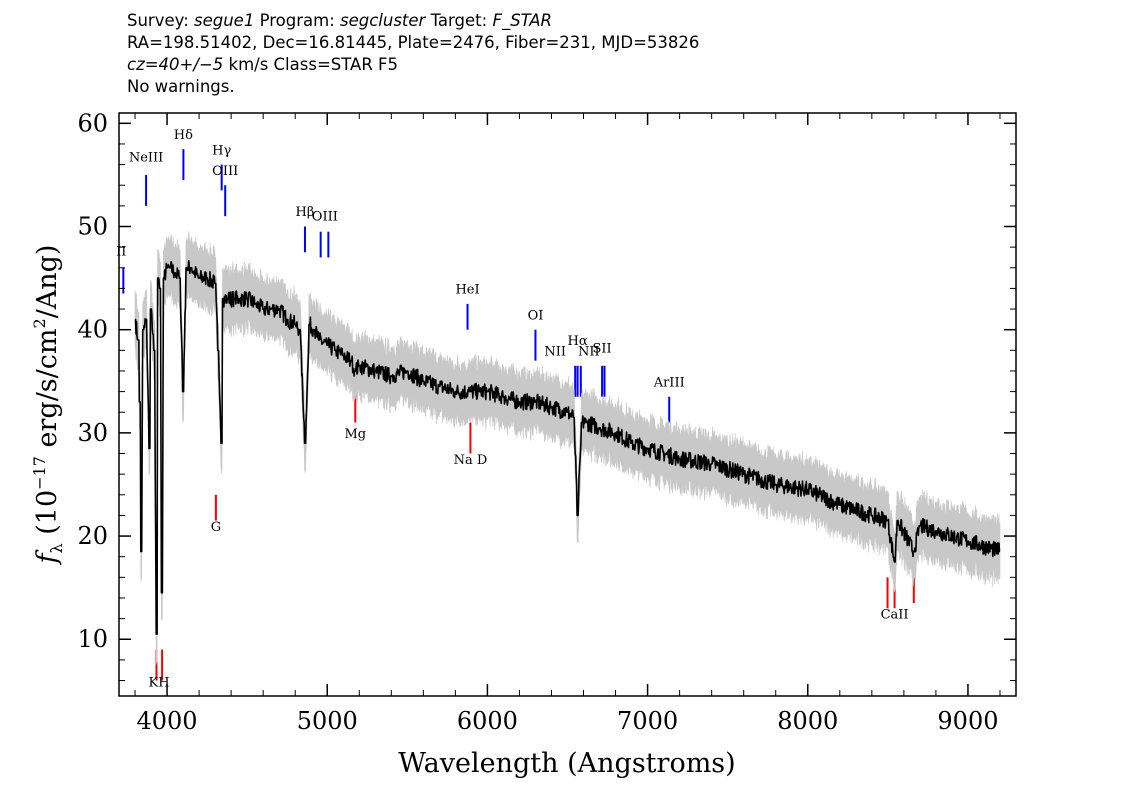 This screenshot has height=810, width=1134. What do you see at coordinates (56, 548) in the screenshot?
I see `y-title-lambda: λ` at bounding box center [56, 548].